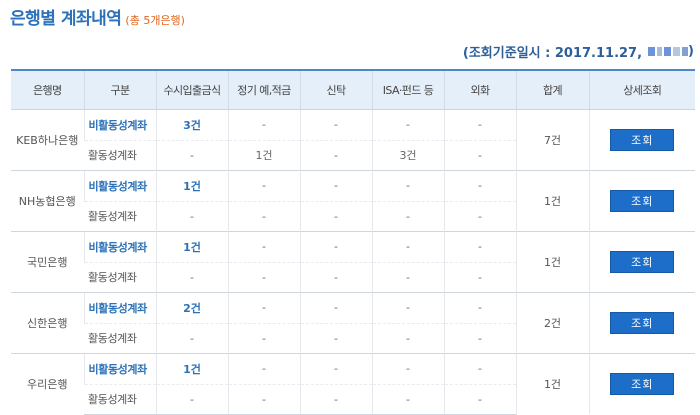 The image size is (700, 415). Describe the element at coordinates (552, 139) in the screenshot. I see `total-count: 7건` at that location.